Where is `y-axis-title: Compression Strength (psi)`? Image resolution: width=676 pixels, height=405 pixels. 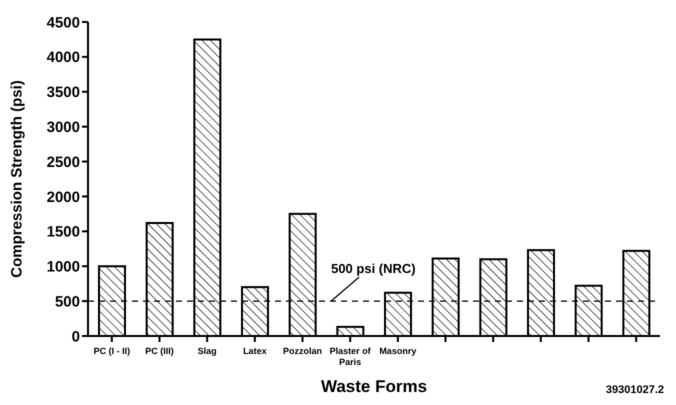 y-axis-title: Compression Strength (psi) is located at coordinates (17, 179).